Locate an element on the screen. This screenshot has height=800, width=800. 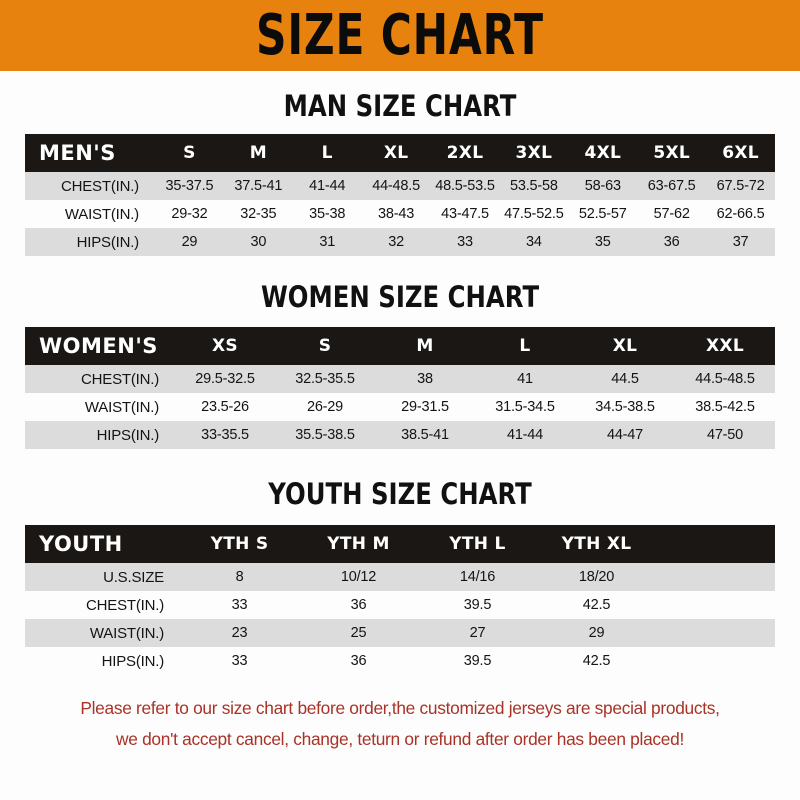
women-size-header: L is located at coordinates (525, 346).